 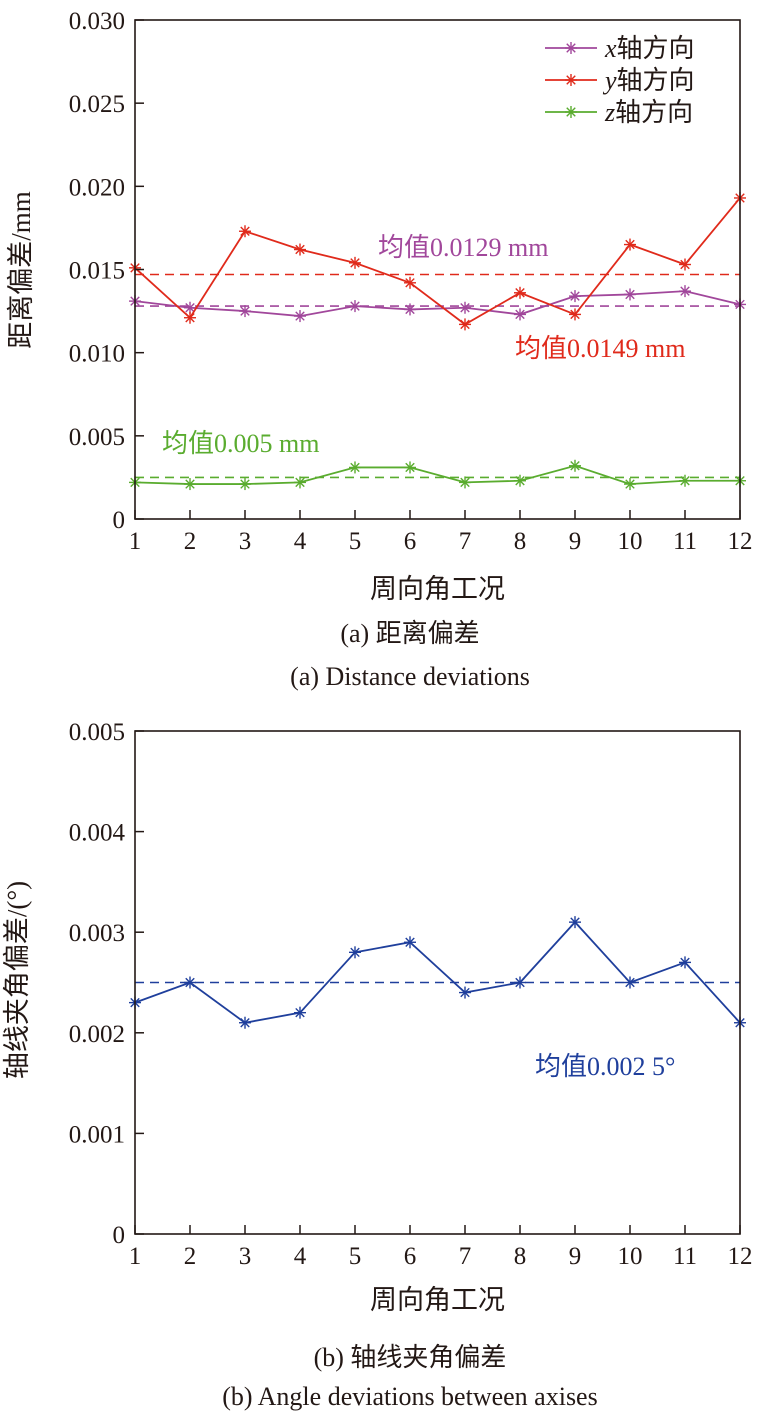 What do you see at coordinates (437, 1300) in the screenshot?
I see `x-axis-label: 周向角工况` at bounding box center [437, 1300].